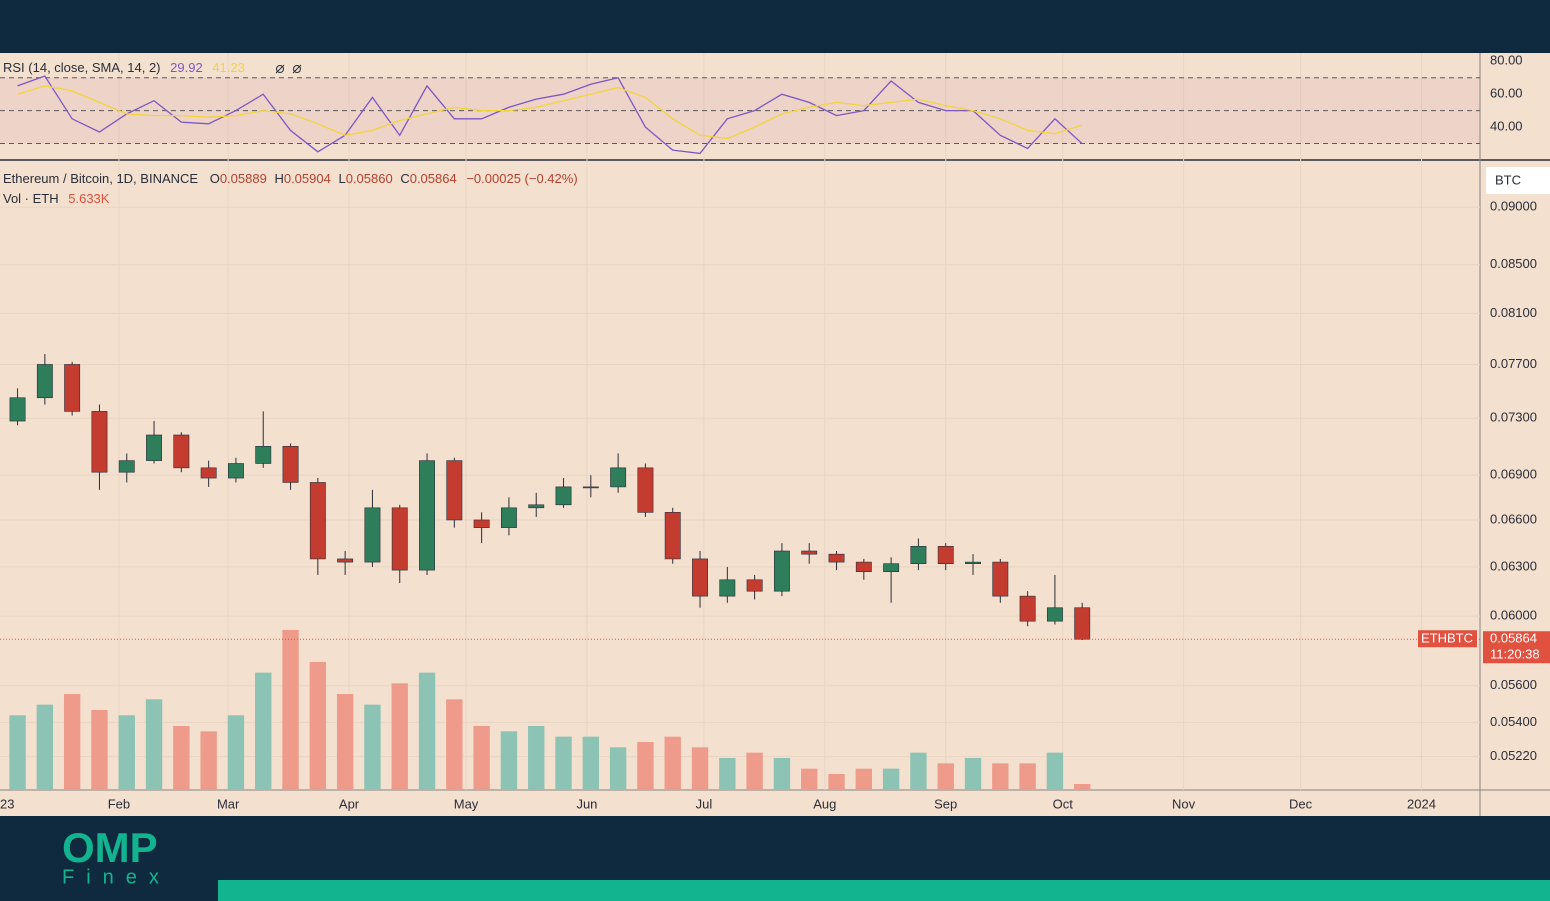 This screenshot has height=901, width=1550. I want to click on rsi-legend: RSI (14, close, SMA, 14, 2) 29.92 41.23, so click(124, 67).